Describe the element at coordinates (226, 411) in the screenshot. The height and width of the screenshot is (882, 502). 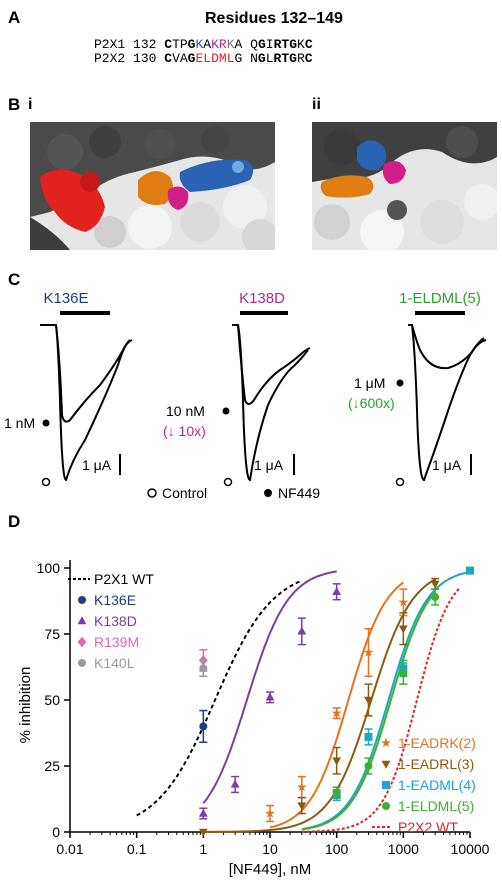
I see `trace-2-nf449-marker` at that location.